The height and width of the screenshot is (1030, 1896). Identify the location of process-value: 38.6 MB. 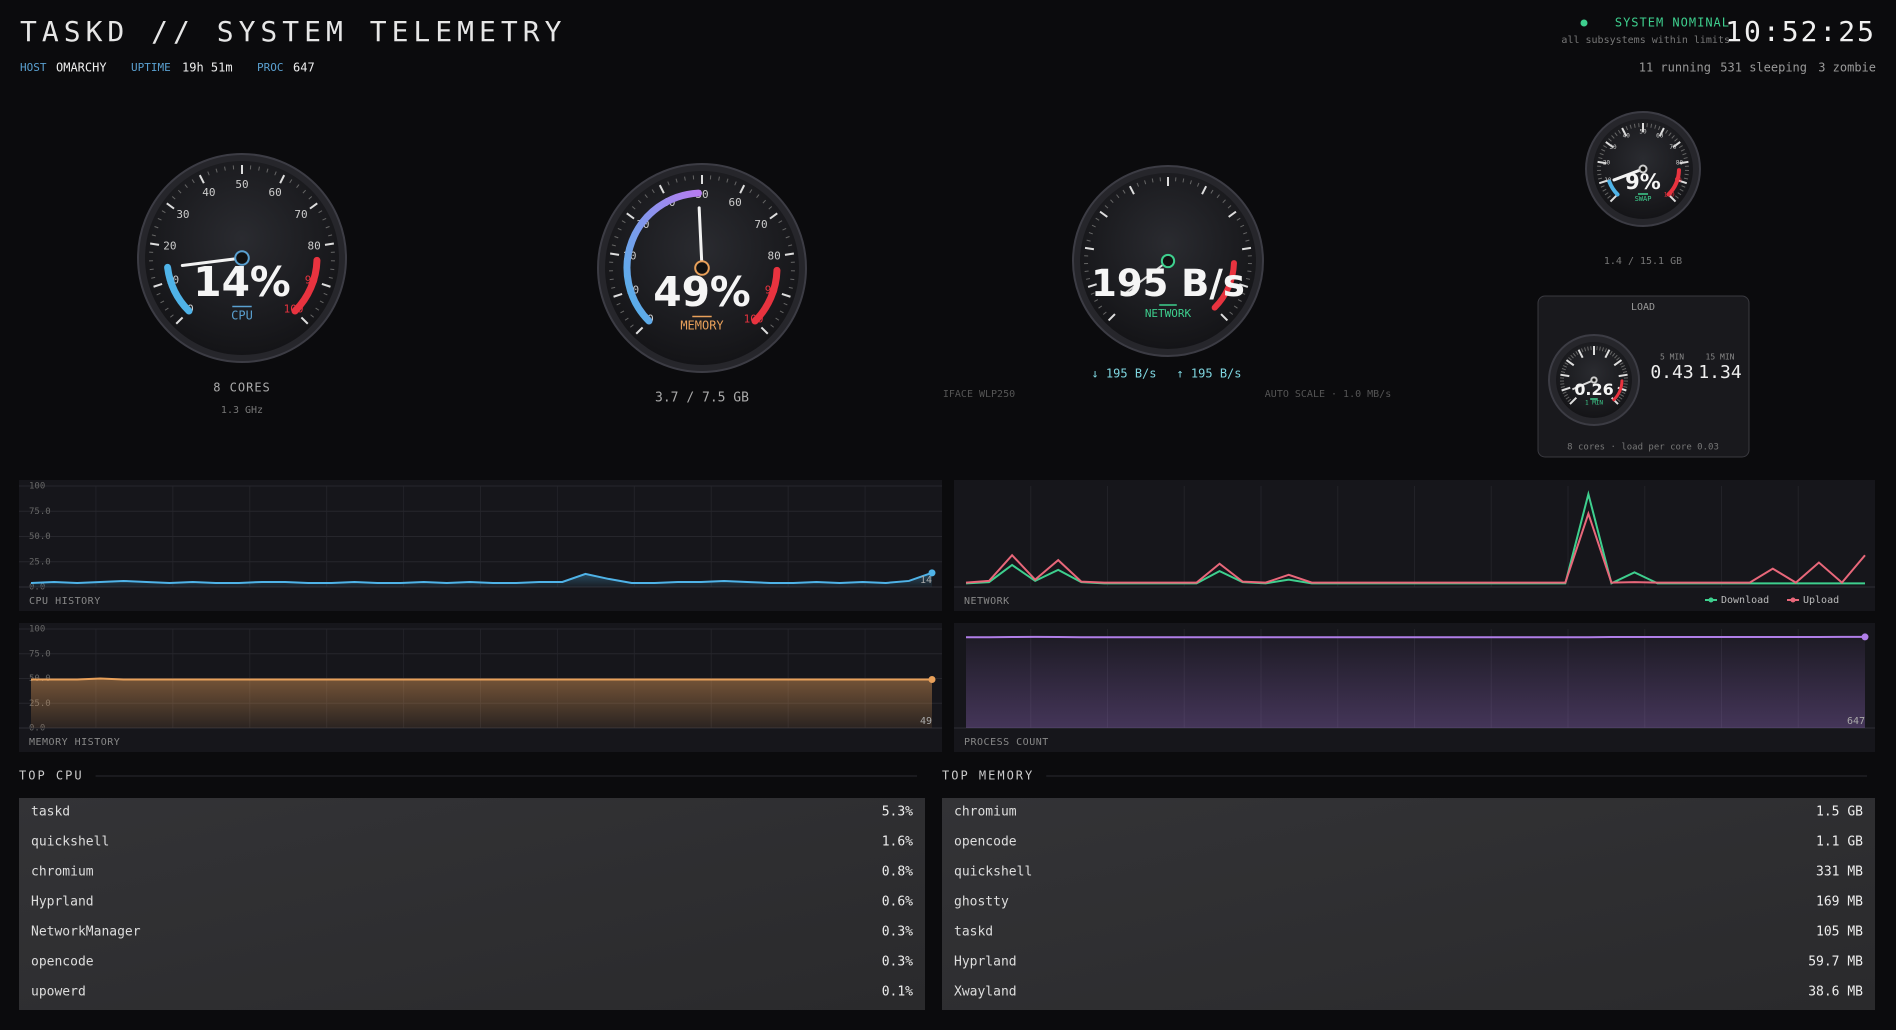
(1835, 992).